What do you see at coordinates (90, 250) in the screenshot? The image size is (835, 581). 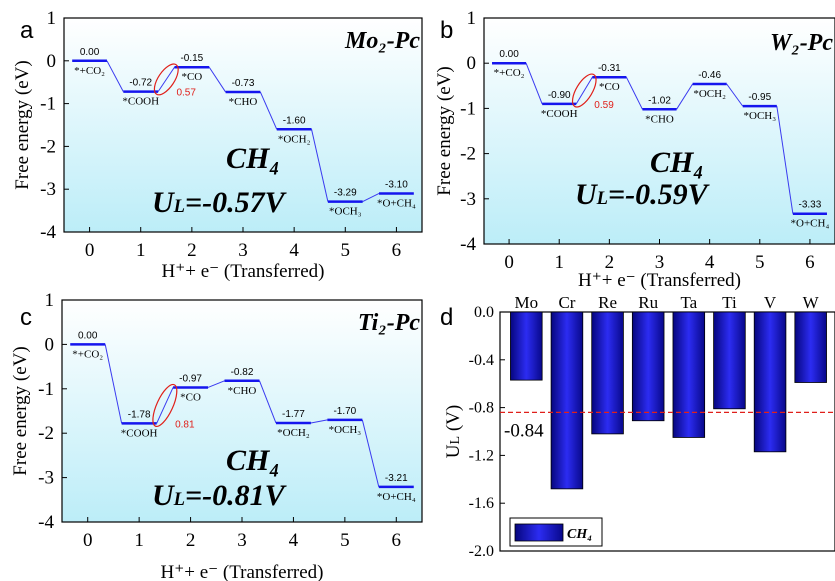 I see `x-tick-label: 0` at bounding box center [90, 250].